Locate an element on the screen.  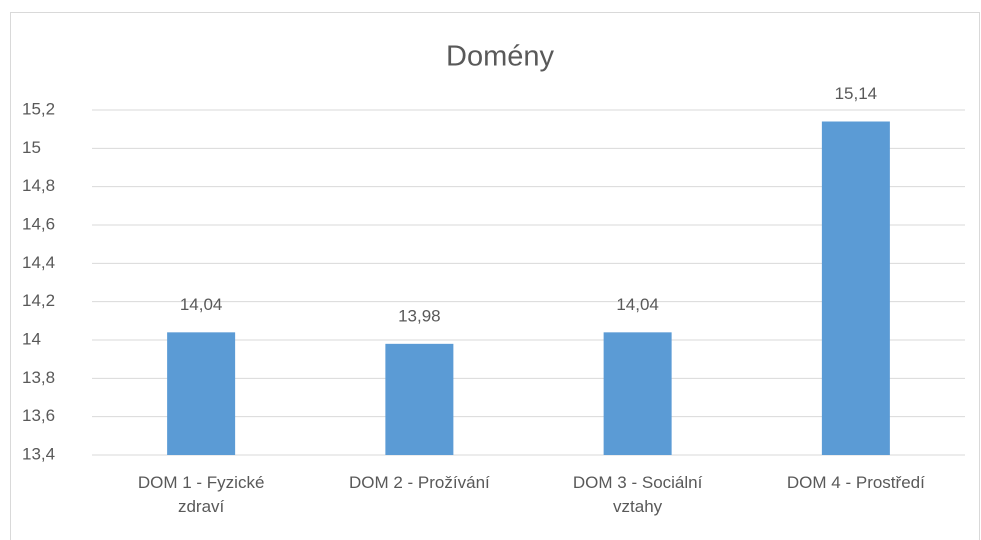
x-tick-label: DOM 2 - Prožívání is located at coordinates (419, 482).